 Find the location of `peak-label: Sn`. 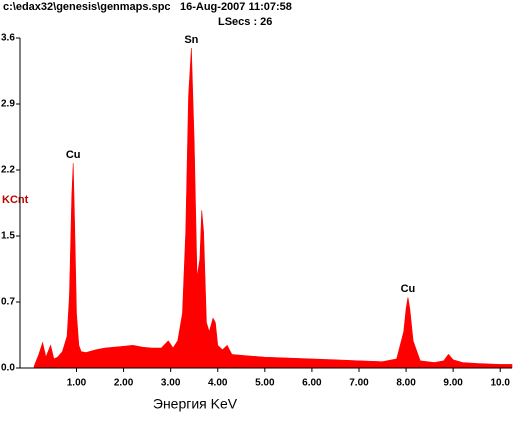

peak-label: Sn is located at coordinates (191, 40).